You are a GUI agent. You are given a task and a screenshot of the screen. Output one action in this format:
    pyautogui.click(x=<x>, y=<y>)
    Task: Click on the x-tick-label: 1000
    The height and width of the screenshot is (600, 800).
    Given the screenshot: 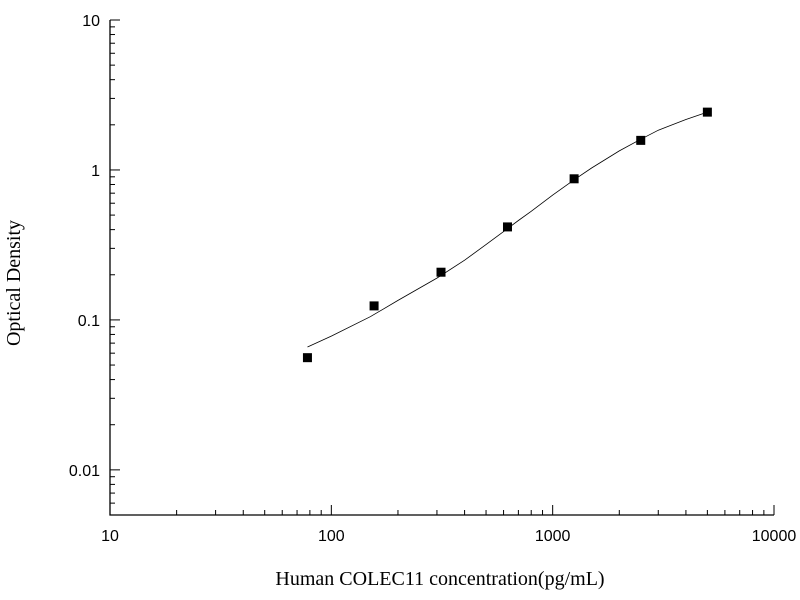 What is the action you would take?
    pyautogui.click(x=553, y=536)
    